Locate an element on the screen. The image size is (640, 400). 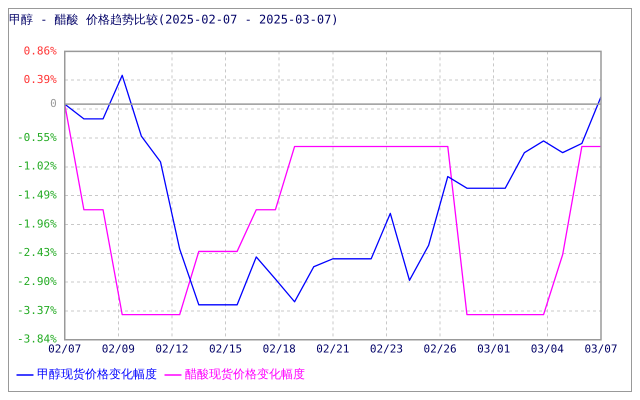
x-tick-label: 03/07 is located at coordinates (601, 349).